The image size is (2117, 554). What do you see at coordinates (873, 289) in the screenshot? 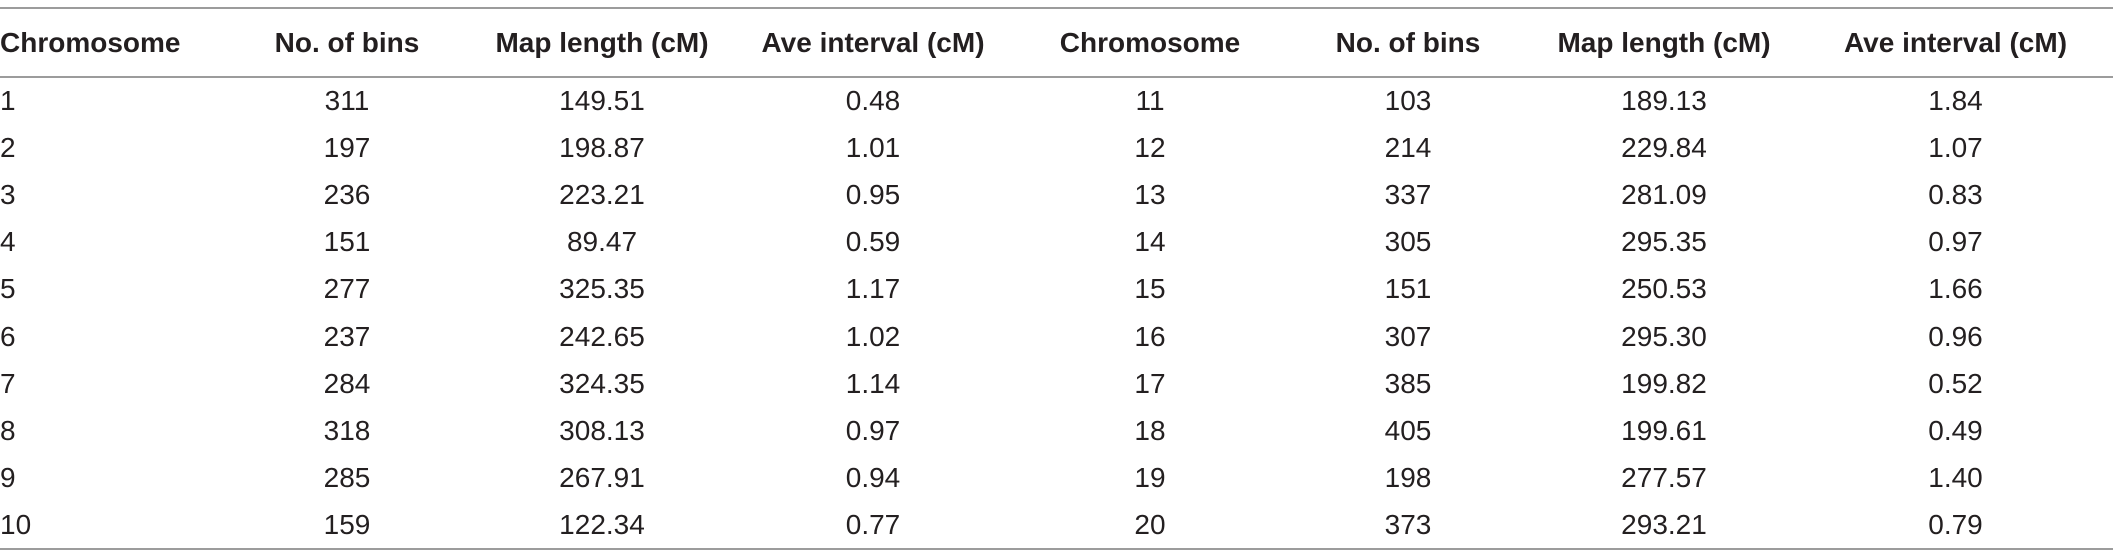
I see `cell-ave-interval: 1.17` at bounding box center [873, 289].